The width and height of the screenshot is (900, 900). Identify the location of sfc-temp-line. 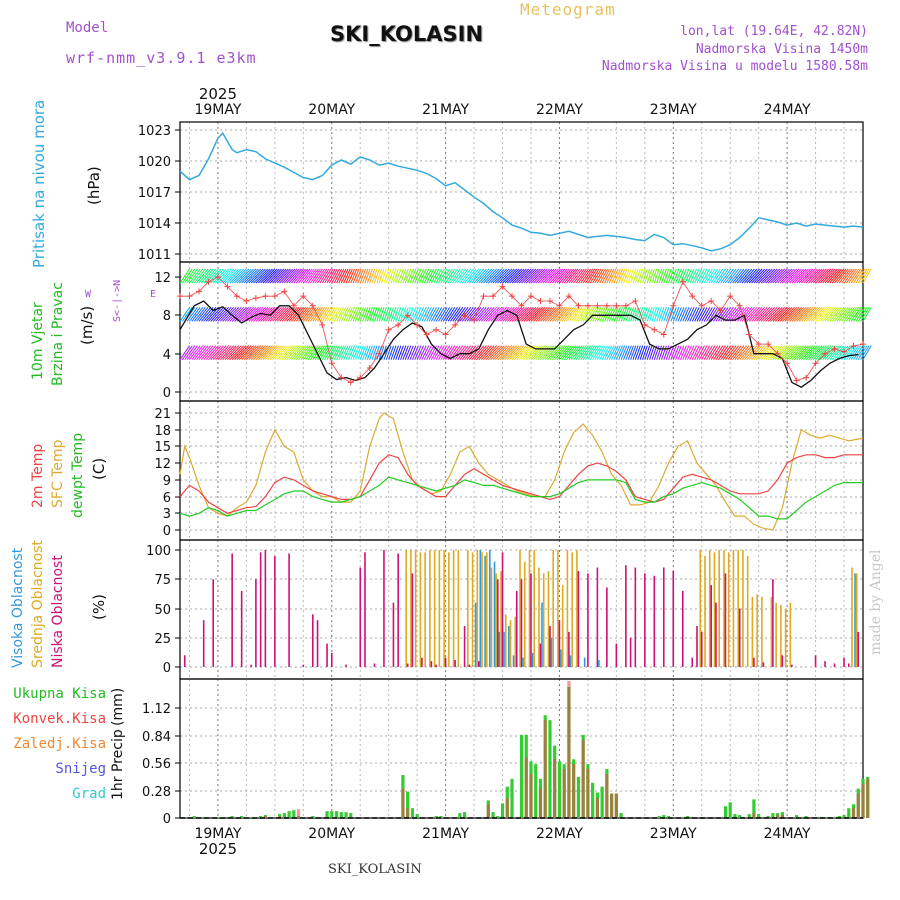
(521, 471).